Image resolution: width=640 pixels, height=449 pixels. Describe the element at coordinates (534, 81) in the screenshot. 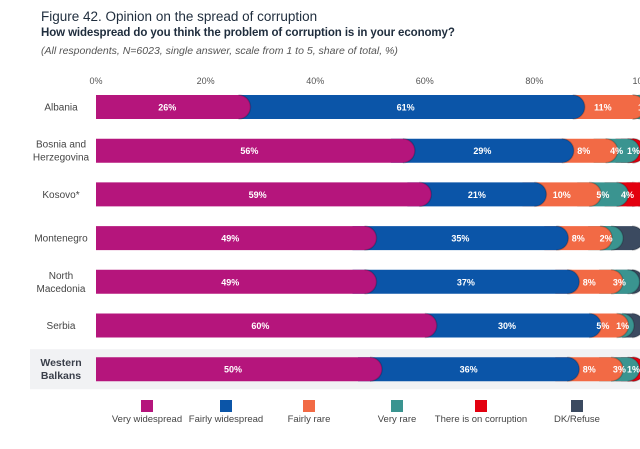

I see `x-tick-label: 80%` at that location.